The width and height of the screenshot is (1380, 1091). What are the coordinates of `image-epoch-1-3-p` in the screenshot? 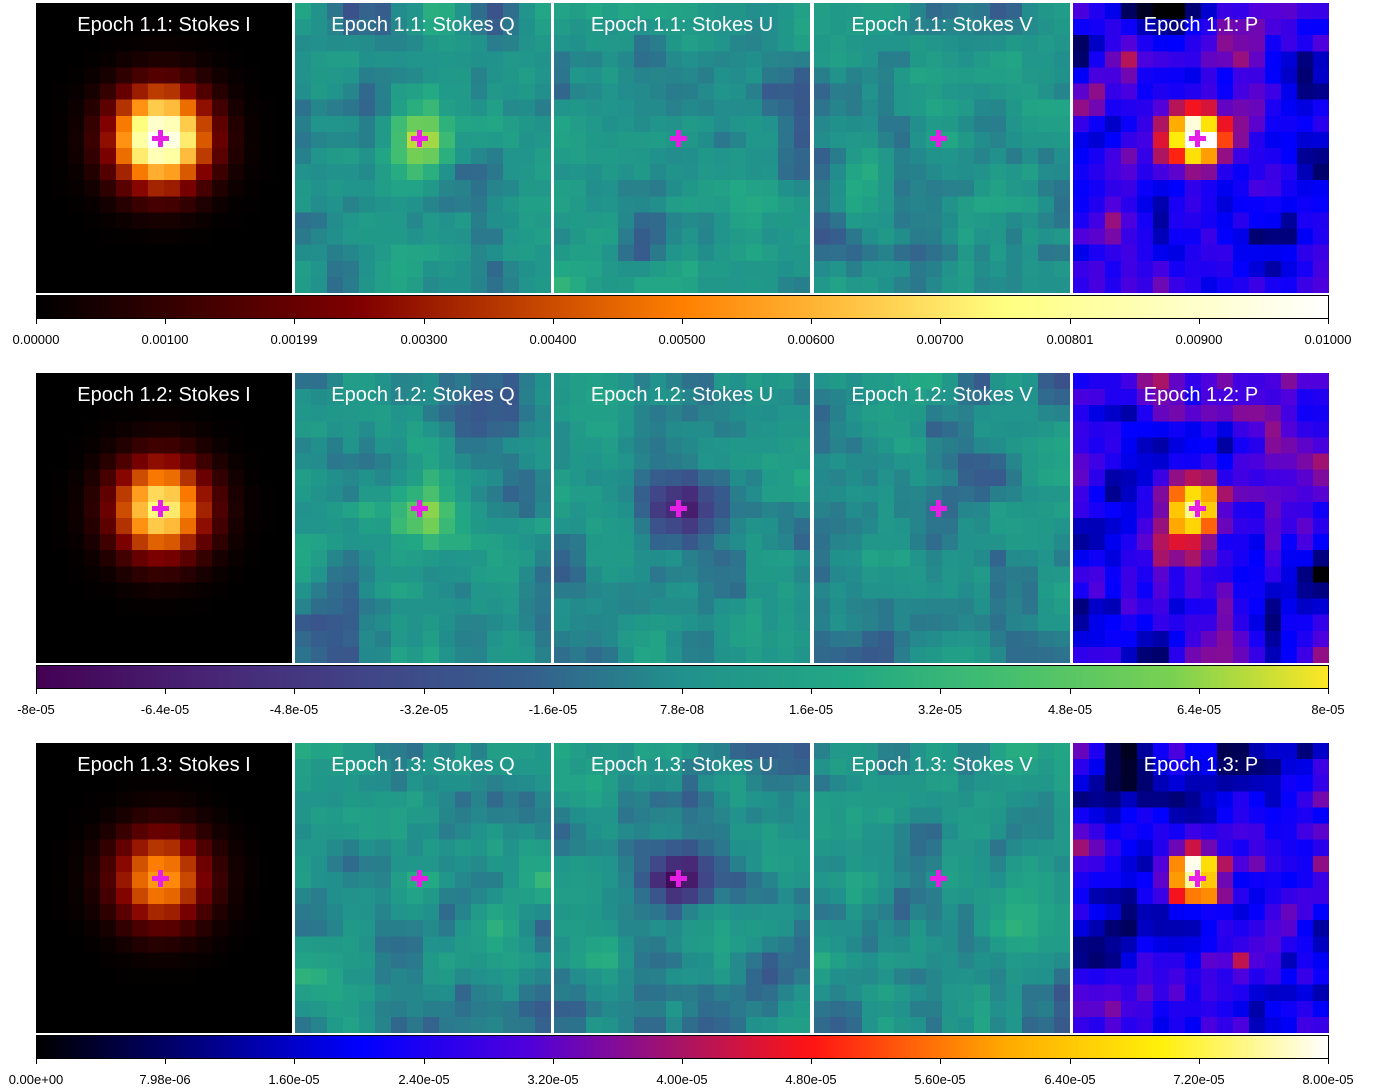 It's located at (1201, 888).